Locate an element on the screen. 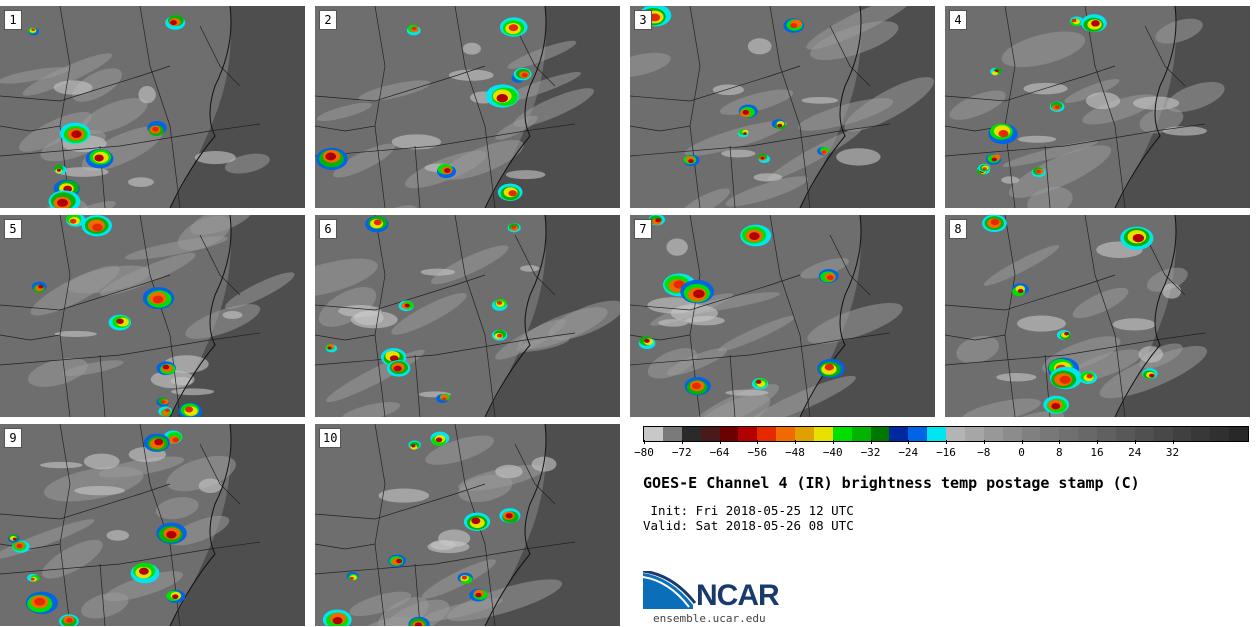 The height and width of the screenshot is (627, 1260). map-panel: 3 is located at coordinates (782, 107).